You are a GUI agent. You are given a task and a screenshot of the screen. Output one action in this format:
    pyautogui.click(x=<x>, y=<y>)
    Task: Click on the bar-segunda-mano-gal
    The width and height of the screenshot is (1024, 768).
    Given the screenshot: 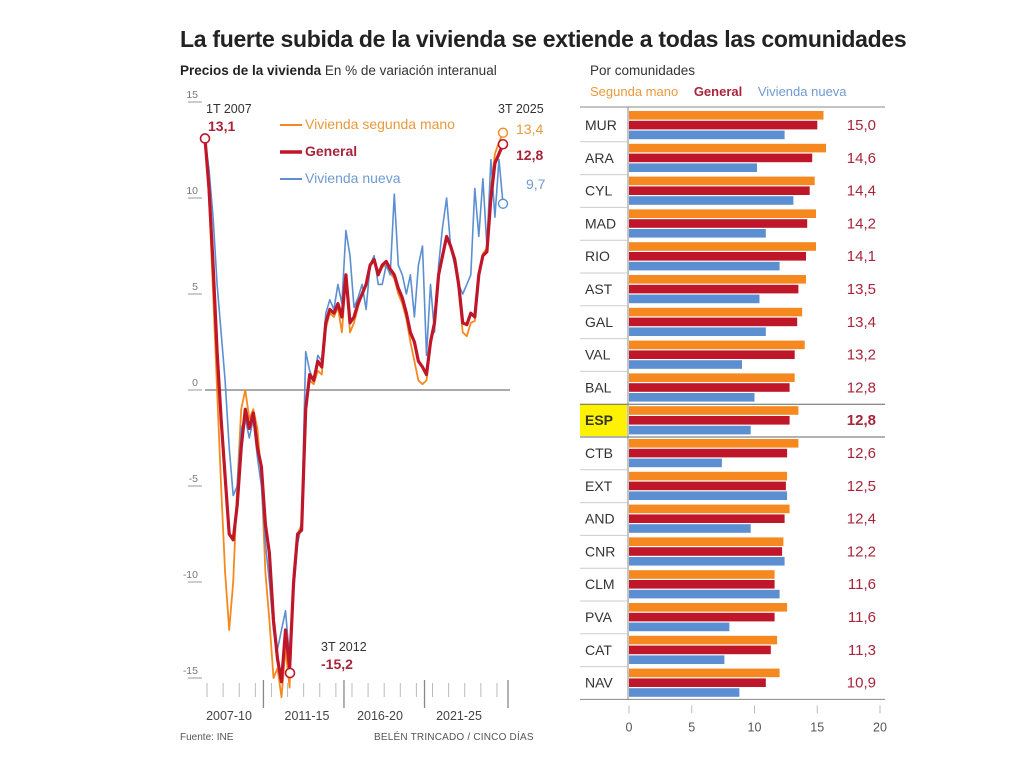 What is the action you would take?
    pyautogui.click(x=716, y=312)
    